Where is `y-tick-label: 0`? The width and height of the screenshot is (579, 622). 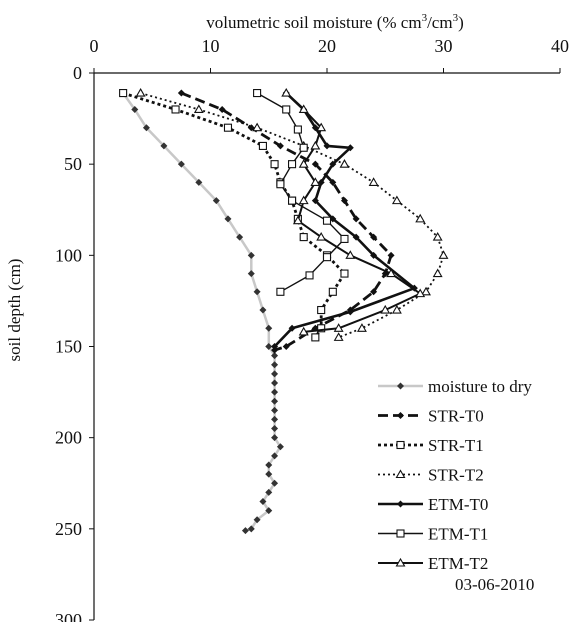 y-tick-label: 0 is located at coordinates (77, 73).